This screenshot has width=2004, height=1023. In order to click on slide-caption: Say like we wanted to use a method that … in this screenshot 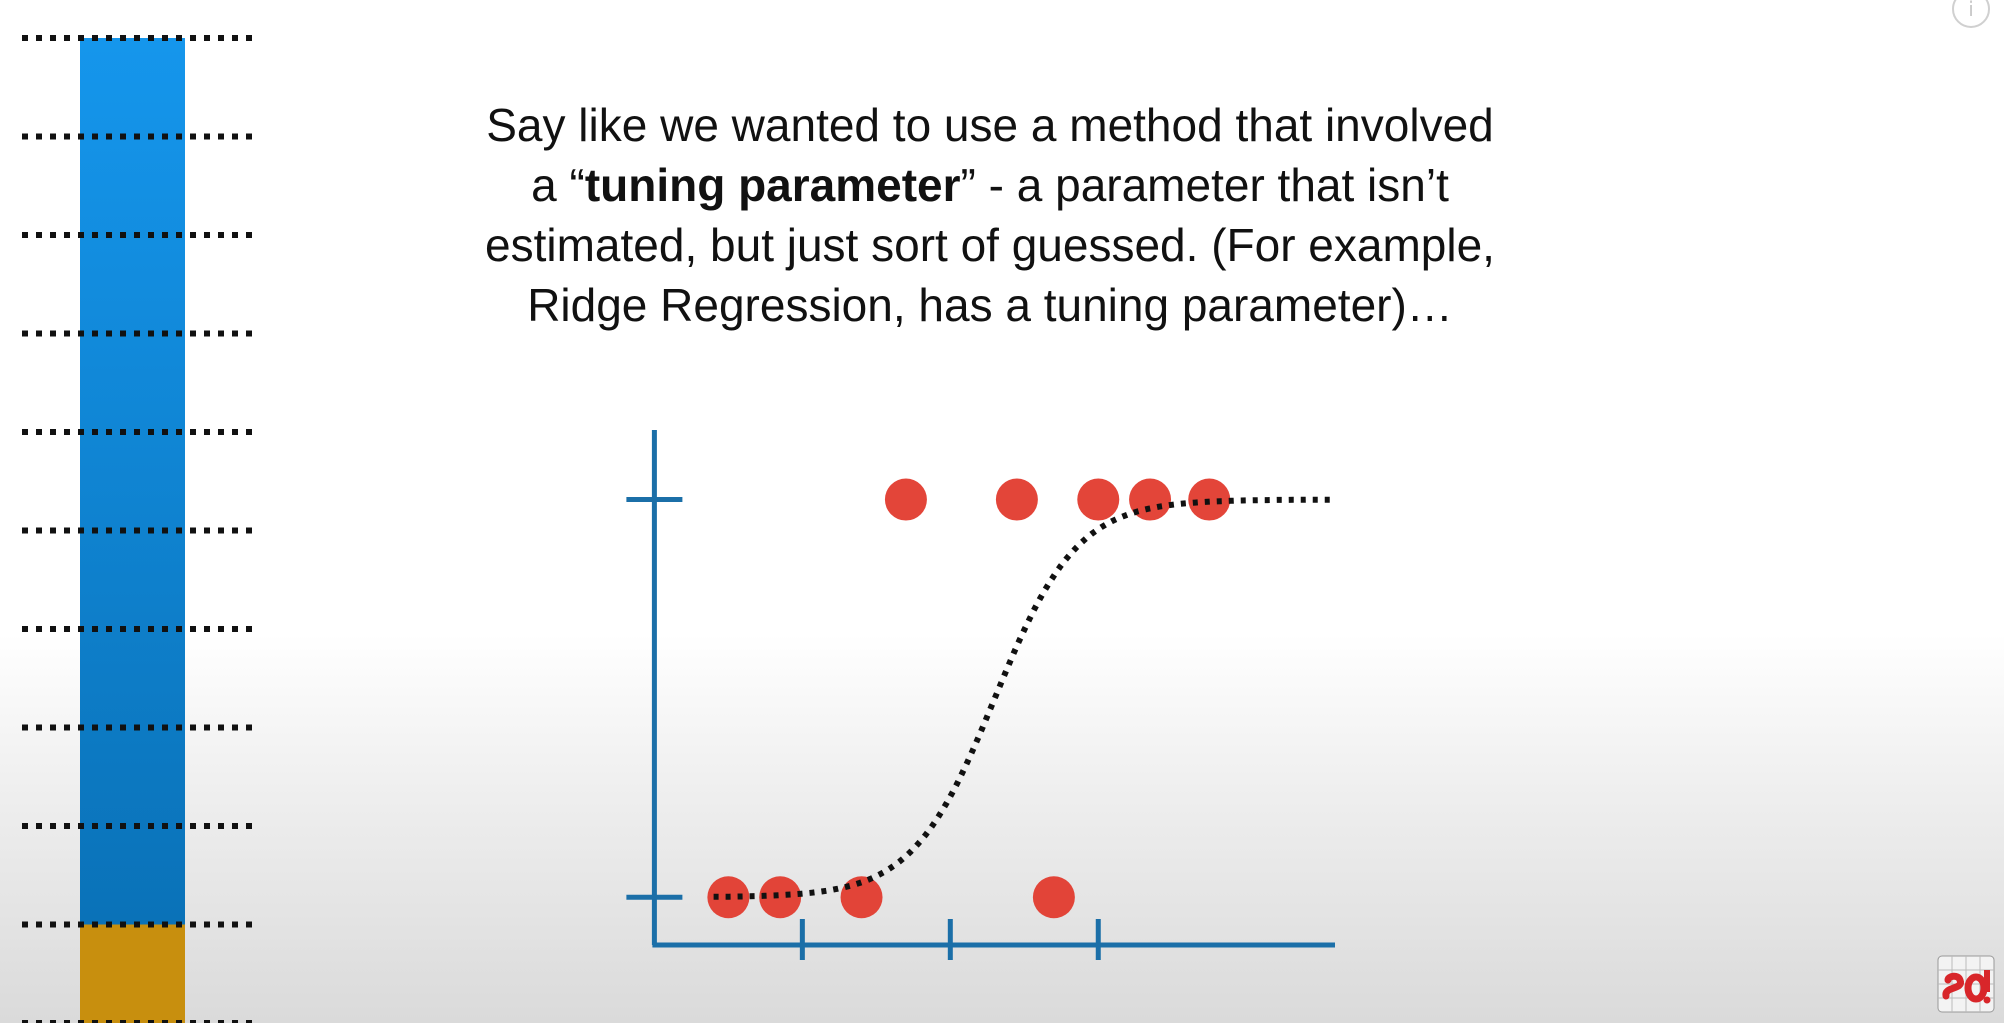, I will do `click(990, 215)`.